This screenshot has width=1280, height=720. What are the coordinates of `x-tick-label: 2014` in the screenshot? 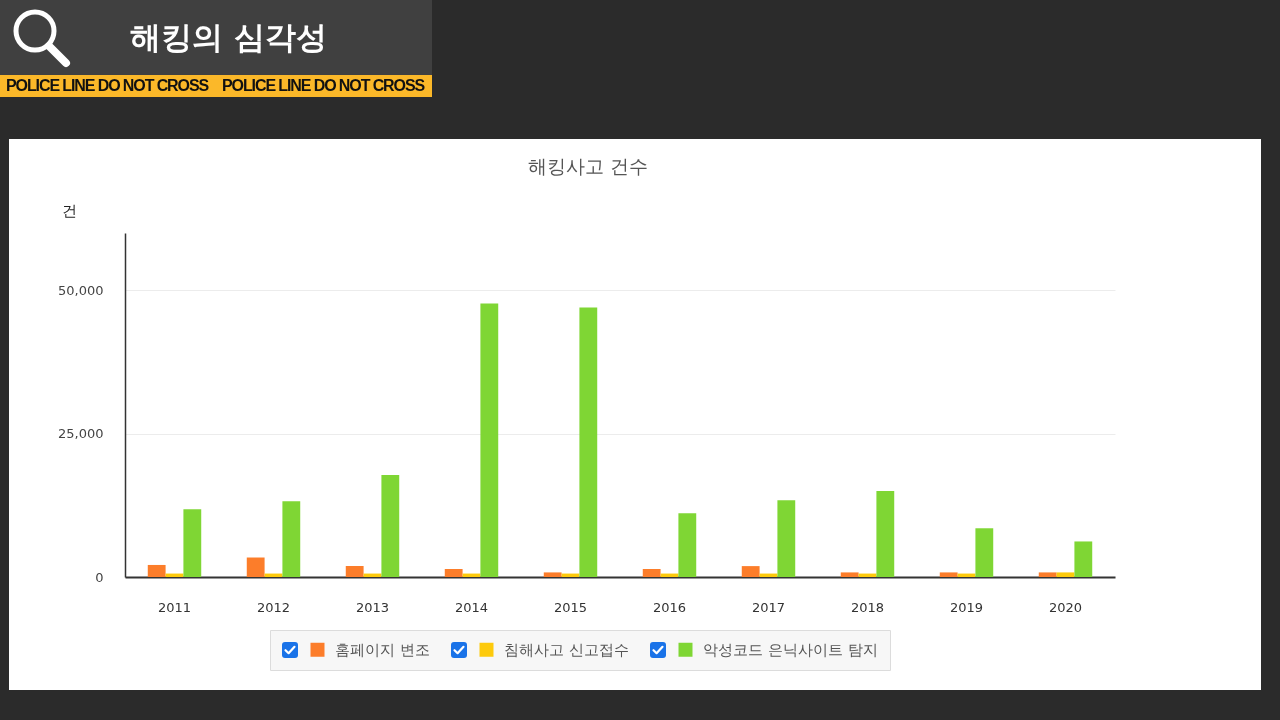 It's located at (471, 607).